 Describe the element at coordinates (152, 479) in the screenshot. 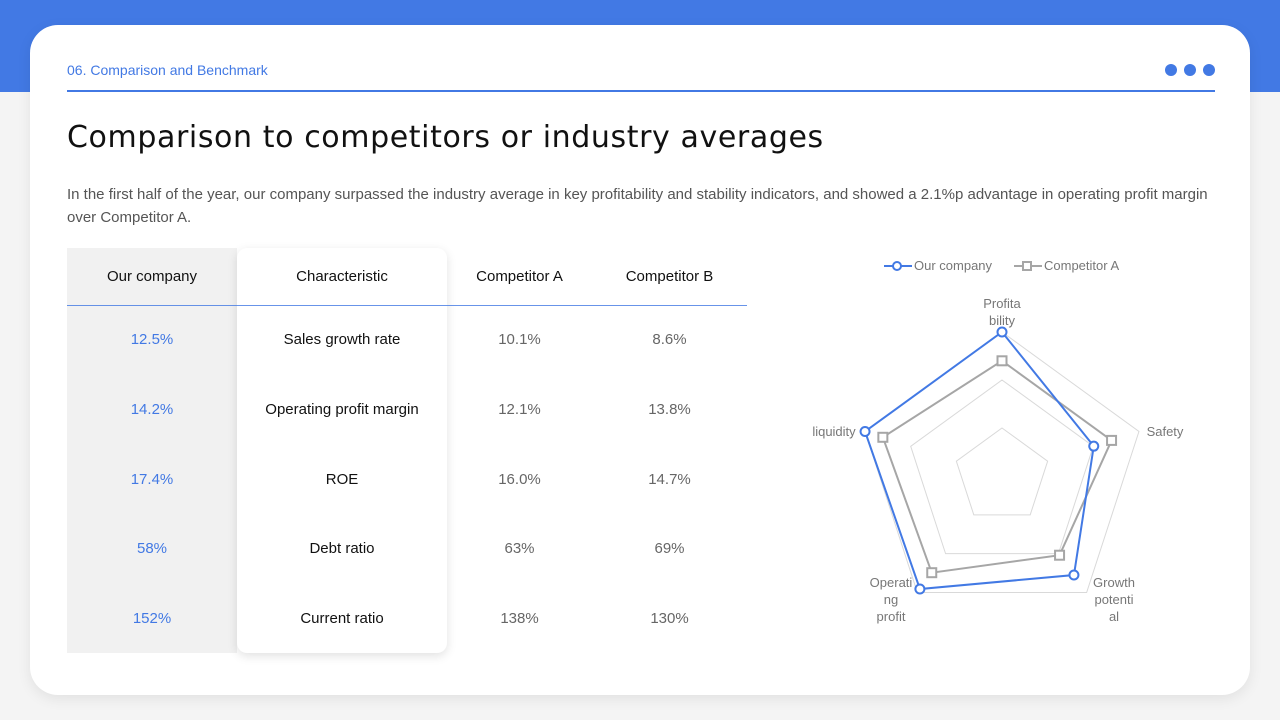

I see `cell-our-company: 17.4%` at that location.